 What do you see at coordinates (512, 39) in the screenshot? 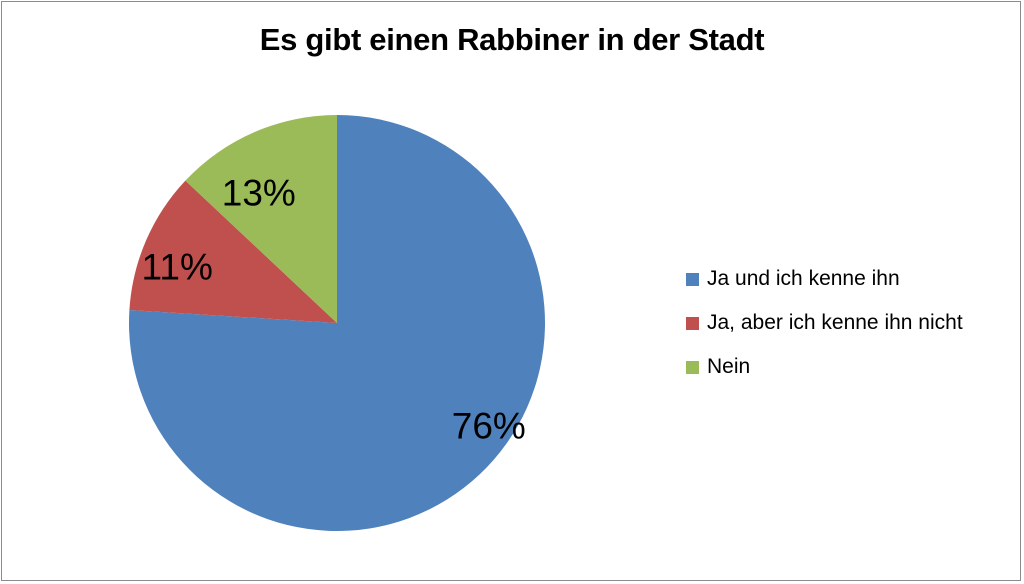
I see `chart-title: Es gibt einen Rabbiner in der Stadt` at bounding box center [512, 39].